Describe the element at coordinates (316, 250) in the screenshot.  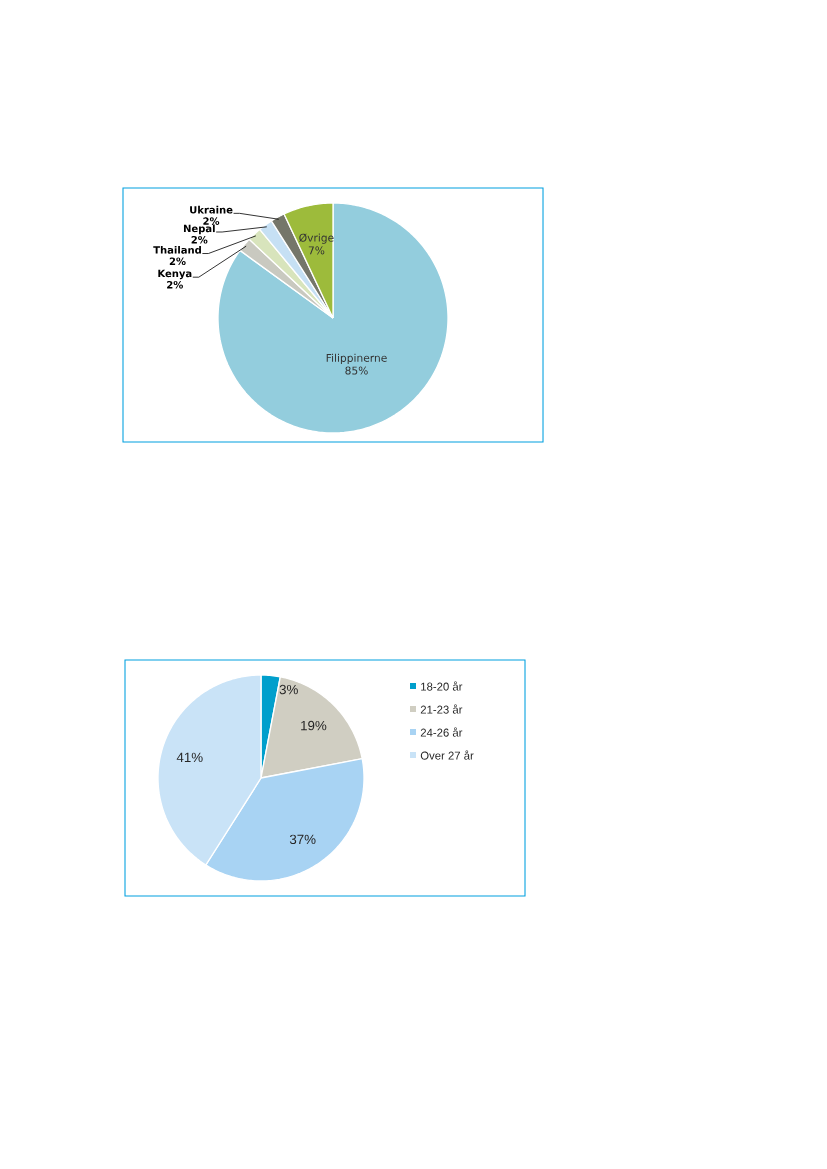
I see `data-label: 7%` at that location.